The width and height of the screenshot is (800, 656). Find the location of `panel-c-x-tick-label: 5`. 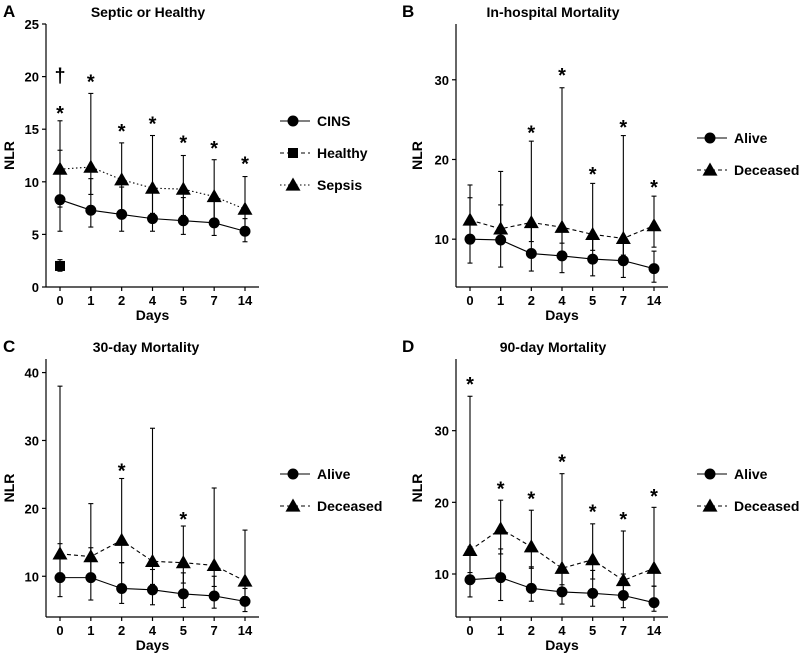

panel-c-x-tick-label: 5 is located at coordinates (183, 630).